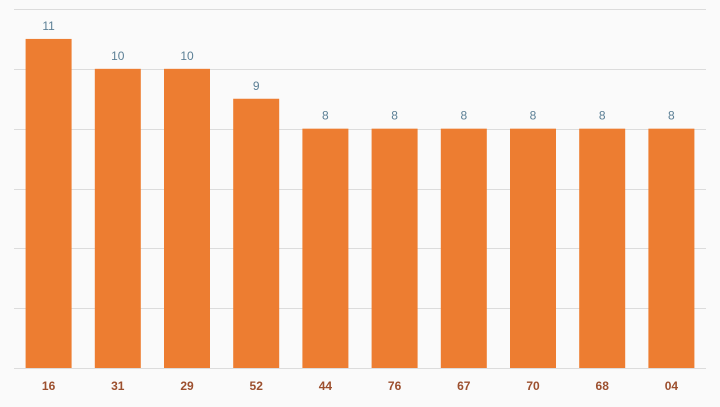  I want to click on x-tick-label: 70, so click(533, 386).